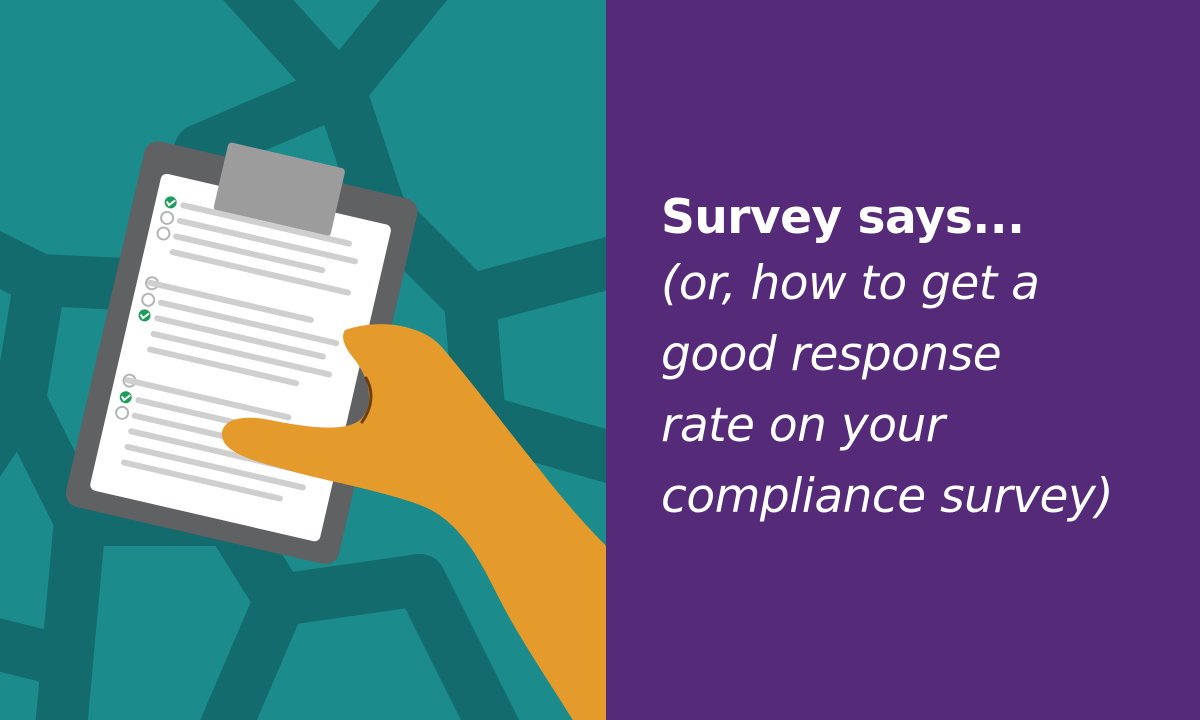 The height and width of the screenshot is (720, 1200). Describe the element at coordinates (831, 354) in the screenshot. I see `headline-subtitle-line: good response` at that location.